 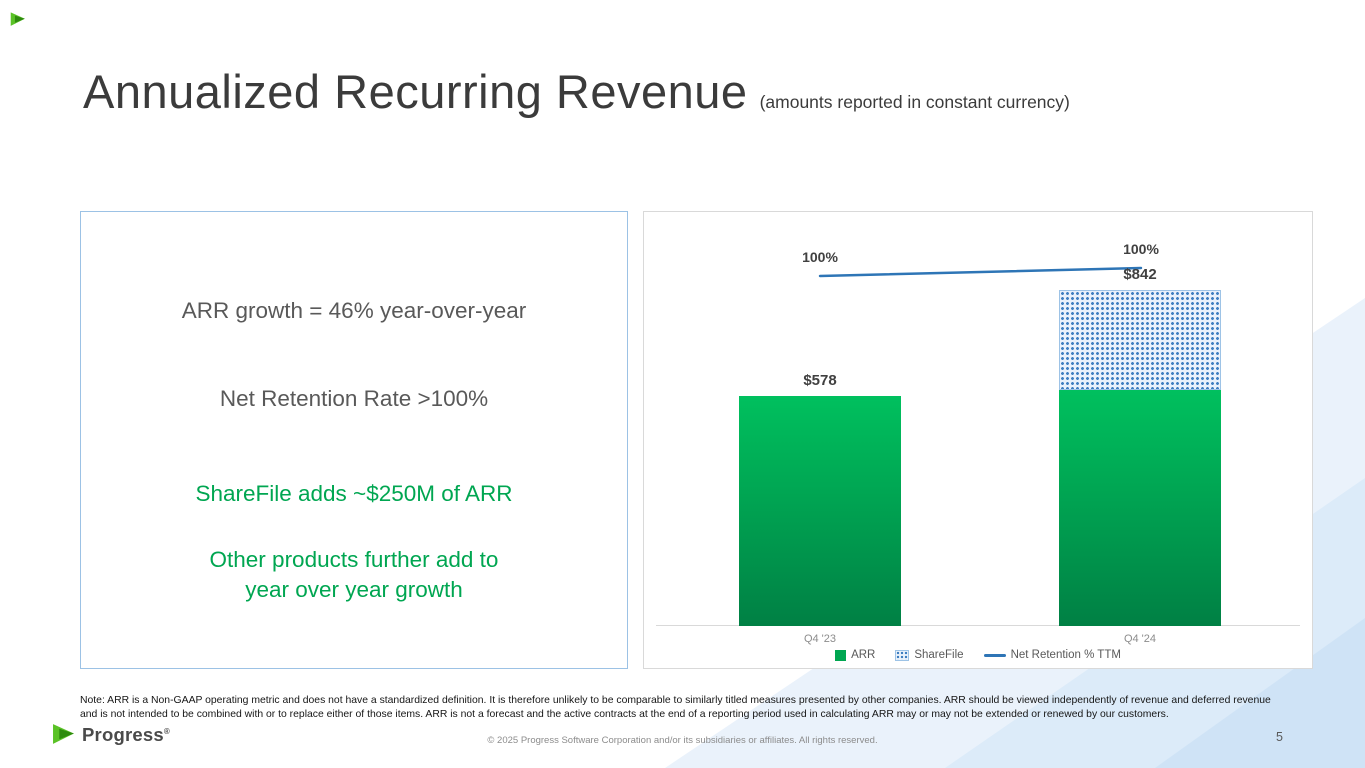 What do you see at coordinates (841, 655) in the screenshot?
I see `arr-swatch-icon` at bounding box center [841, 655].